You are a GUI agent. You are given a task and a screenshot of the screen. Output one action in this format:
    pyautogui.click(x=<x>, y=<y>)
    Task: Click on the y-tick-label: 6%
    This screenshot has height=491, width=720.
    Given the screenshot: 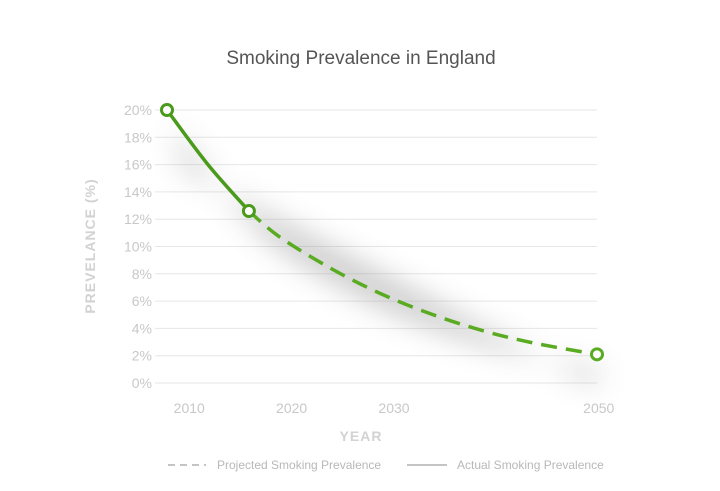 What is the action you would take?
    pyautogui.click(x=142, y=301)
    